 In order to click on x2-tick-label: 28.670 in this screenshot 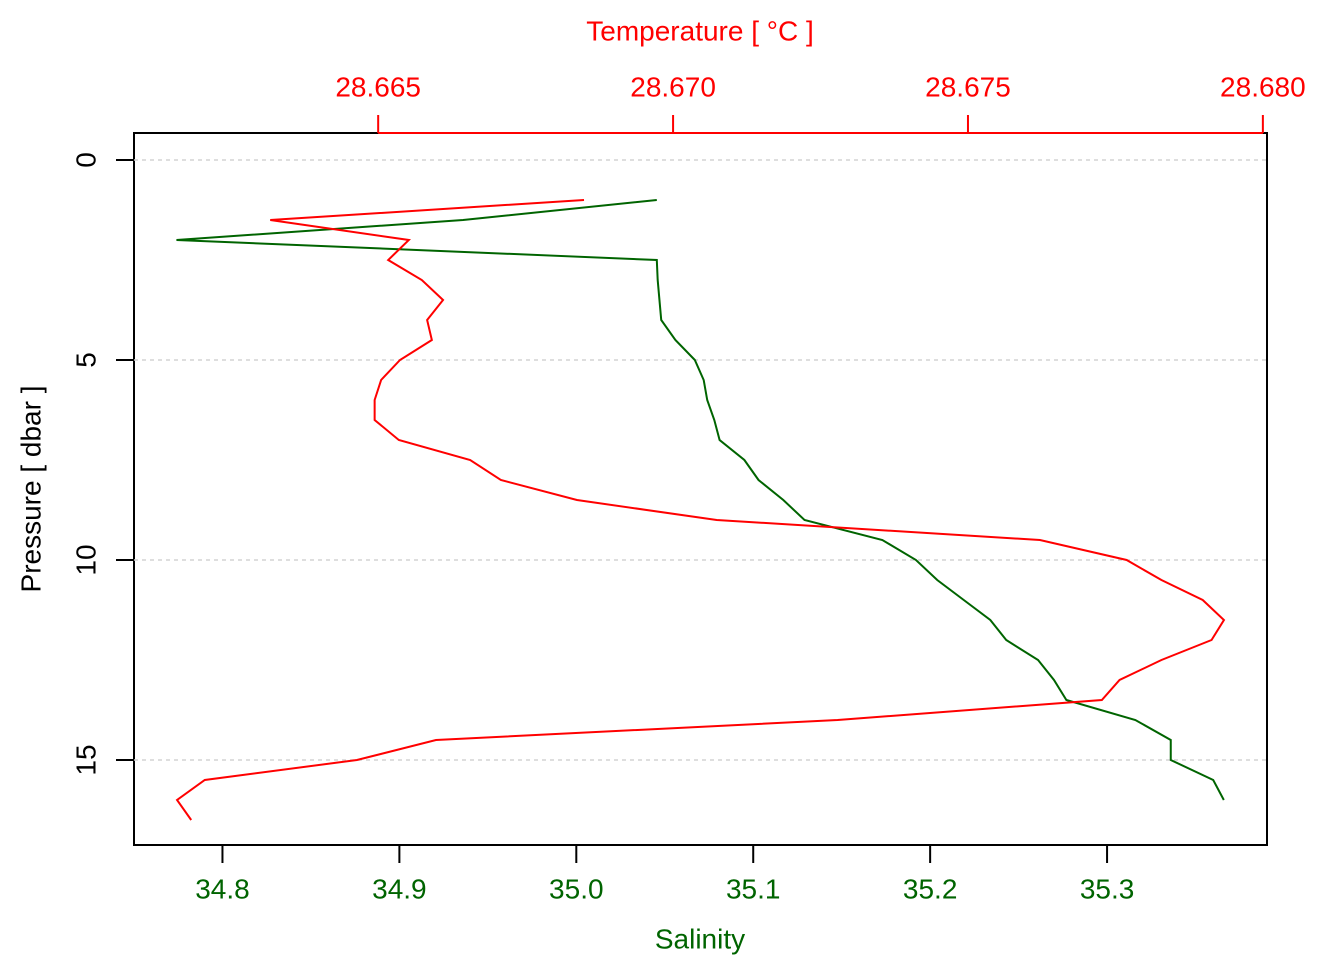, I will do `click(673, 86)`.